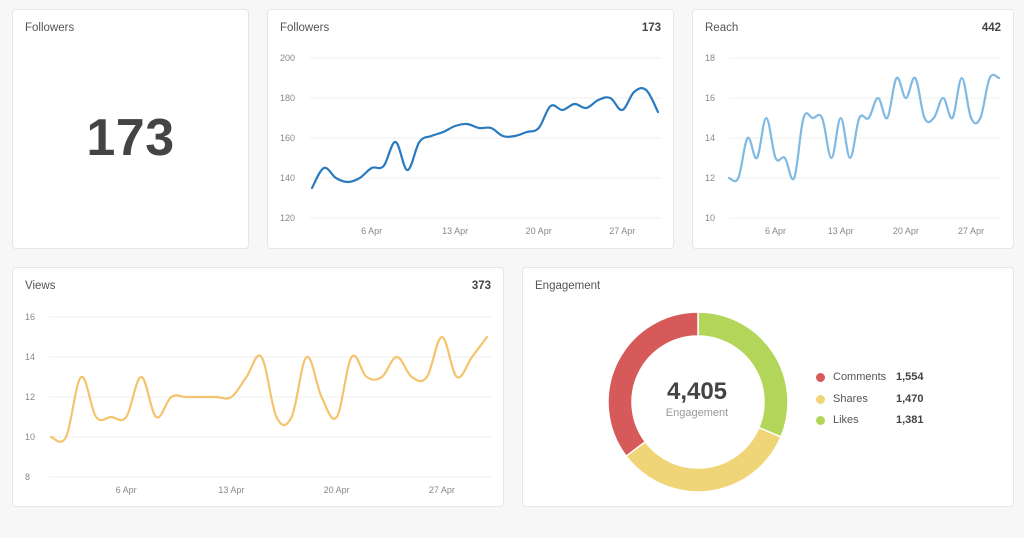  I want to click on y-tick-label: 160, so click(287, 138).